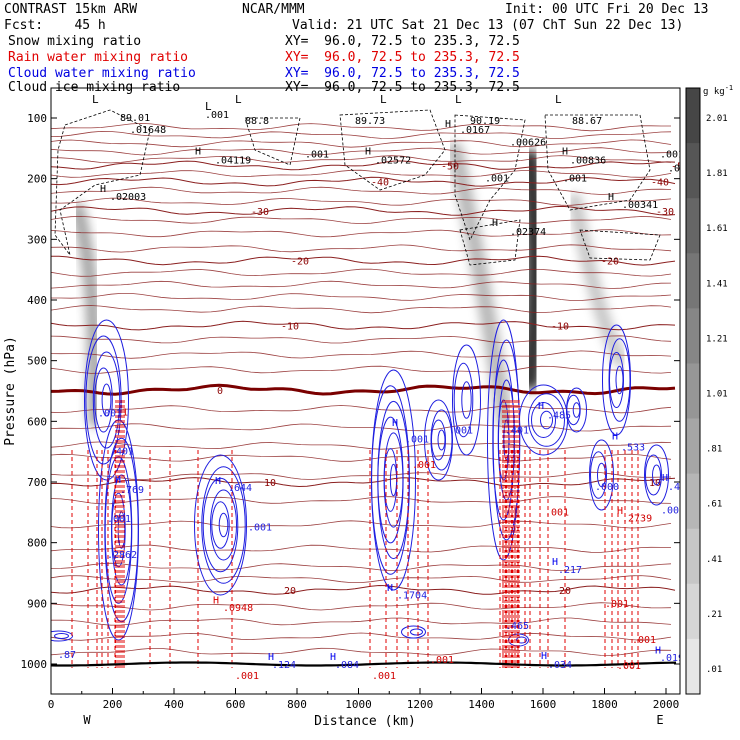 The height and width of the screenshot is (740, 740). Describe the element at coordinates (75, 41) in the screenshot. I see `field-label-snow: Snow mixing ratio` at that location.